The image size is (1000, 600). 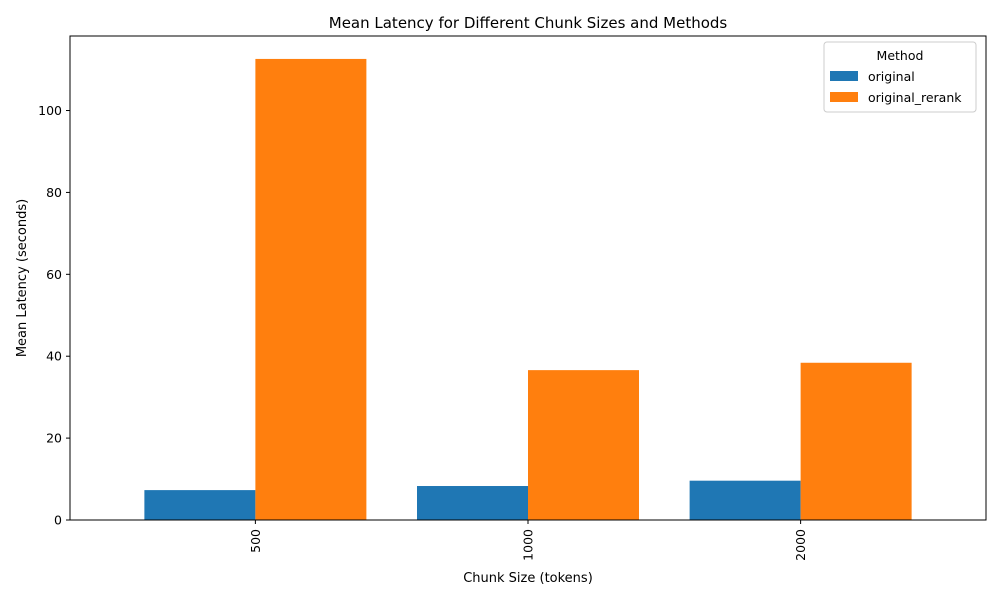 What do you see at coordinates (58, 520) in the screenshot?
I see `y-tick-label: 0` at bounding box center [58, 520].